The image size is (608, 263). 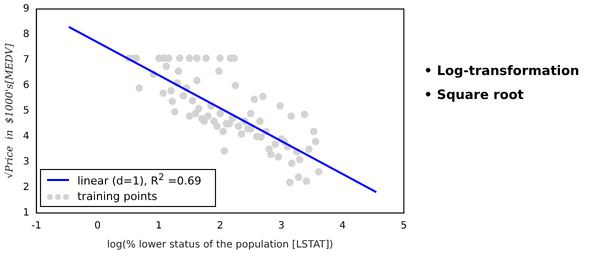 What do you see at coordinates (474, 96) in the screenshot?
I see `text: • Square root` at bounding box center [474, 96].